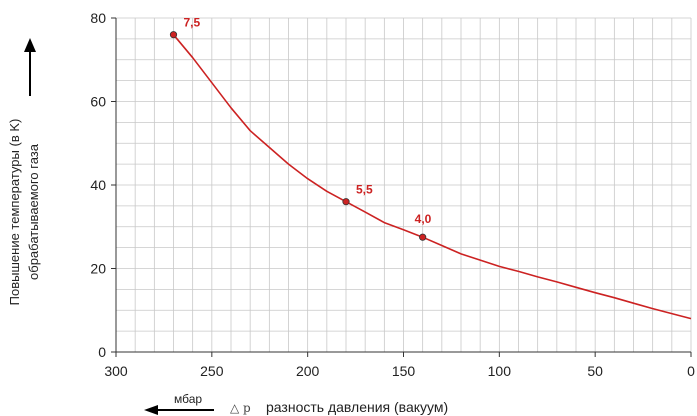 This screenshot has height=416, width=697. I want to click on x-tick-label: 150, so click(404, 371).